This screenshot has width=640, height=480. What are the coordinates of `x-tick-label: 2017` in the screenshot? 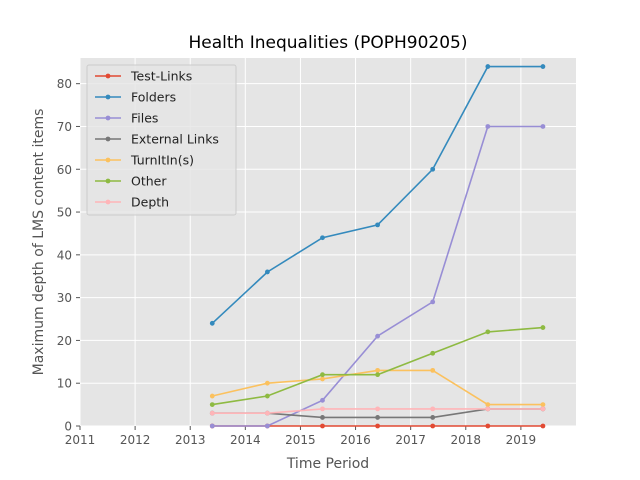 It's located at (410, 440).